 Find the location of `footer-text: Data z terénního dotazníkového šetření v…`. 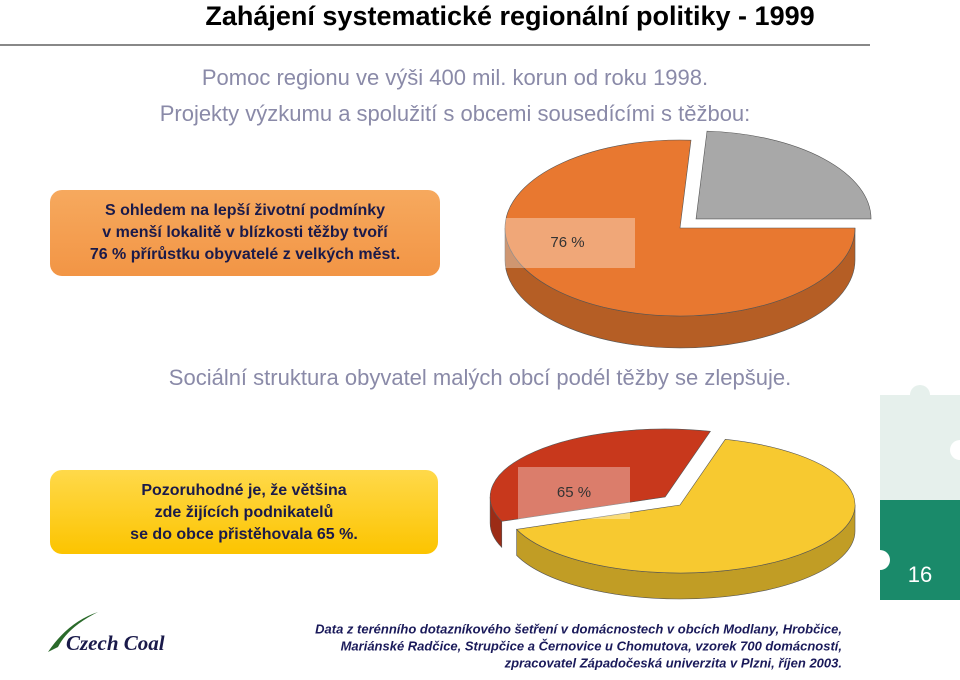

footer-text: Data z terénního dotazníkového šetření v… is located at coordinates (578, 628).